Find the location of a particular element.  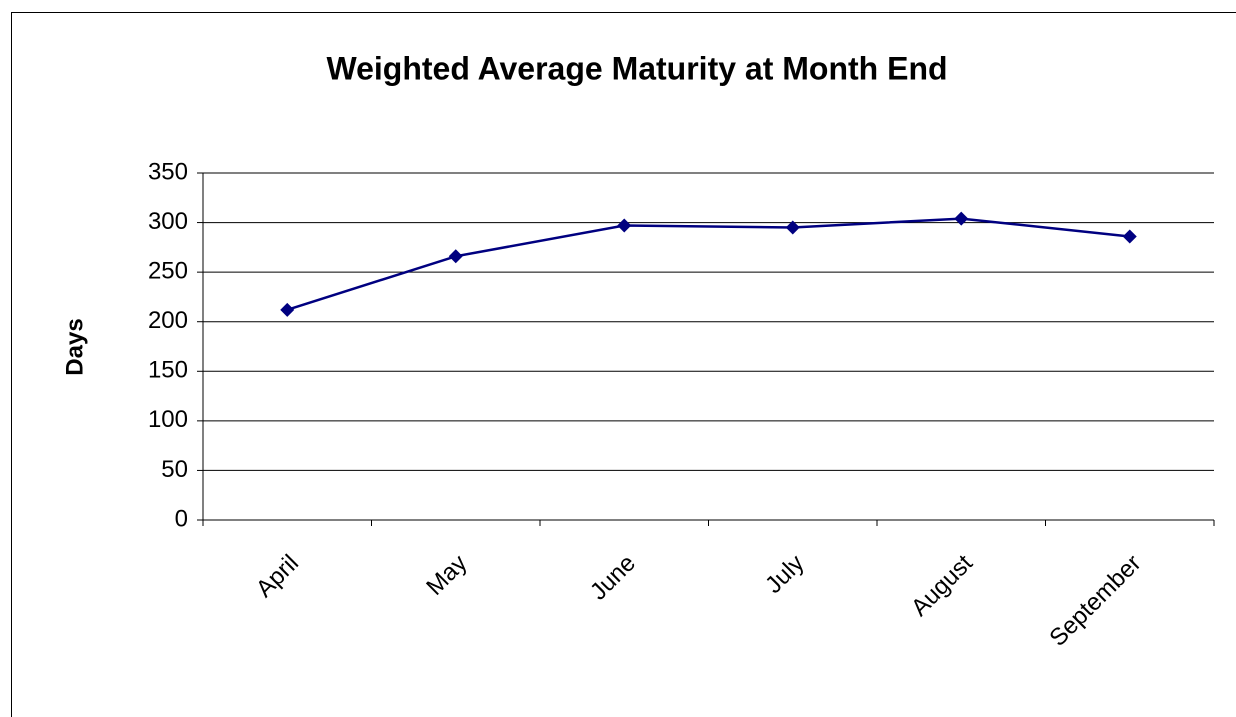

y-tick-label: 0 is located at coordinates (181, 518).